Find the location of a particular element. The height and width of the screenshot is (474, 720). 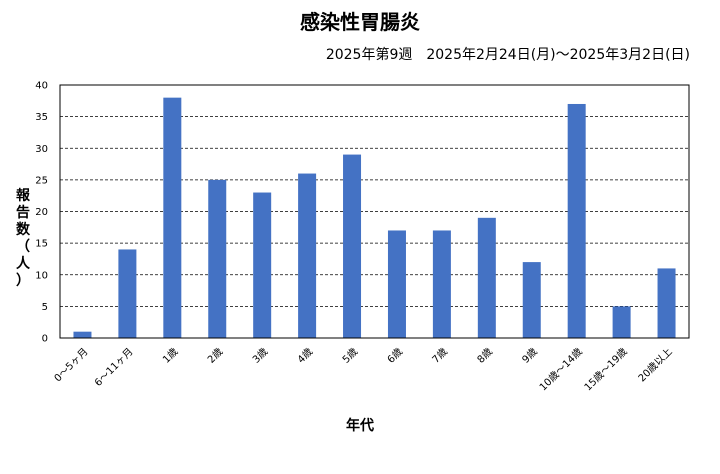

x-tick-label: 1歳 is located at coordinates (170, 356).